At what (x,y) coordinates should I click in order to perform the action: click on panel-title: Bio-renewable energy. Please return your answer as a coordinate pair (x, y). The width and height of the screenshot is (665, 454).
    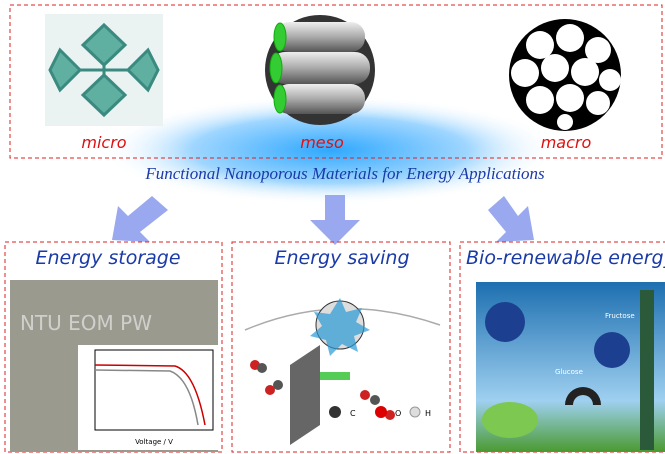
    Looking at the image, I should click on (565, 258).